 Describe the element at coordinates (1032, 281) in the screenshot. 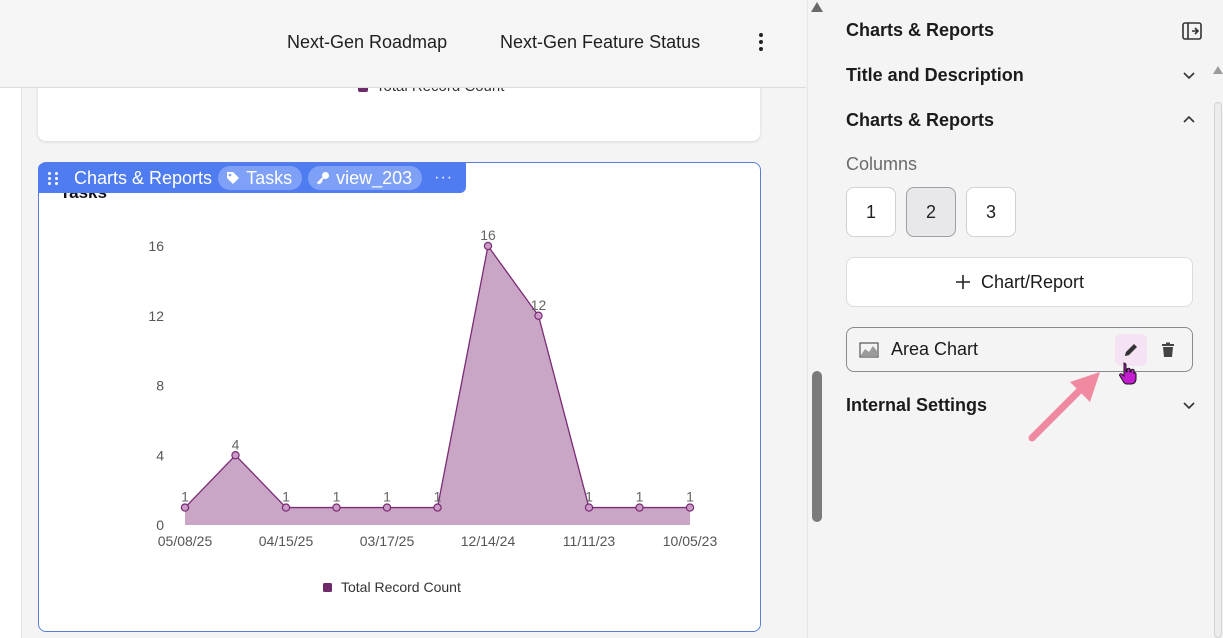

I see `add-button-label: Chart/Report` at that location.